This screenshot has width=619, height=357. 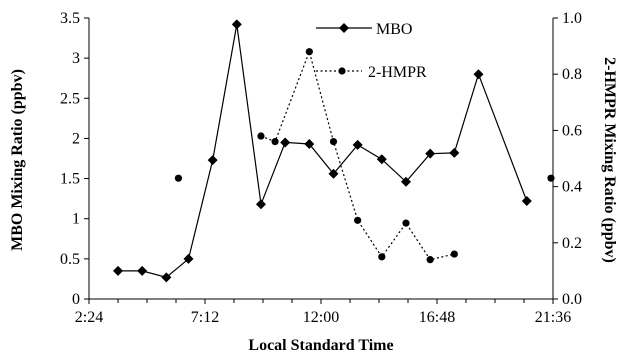 What do you see at coordinates (17, 160) in the screenshot?
I see `y-axis-left-title: MBO Mixing Ratio (ppbv)` at bounding box center [17, 160].